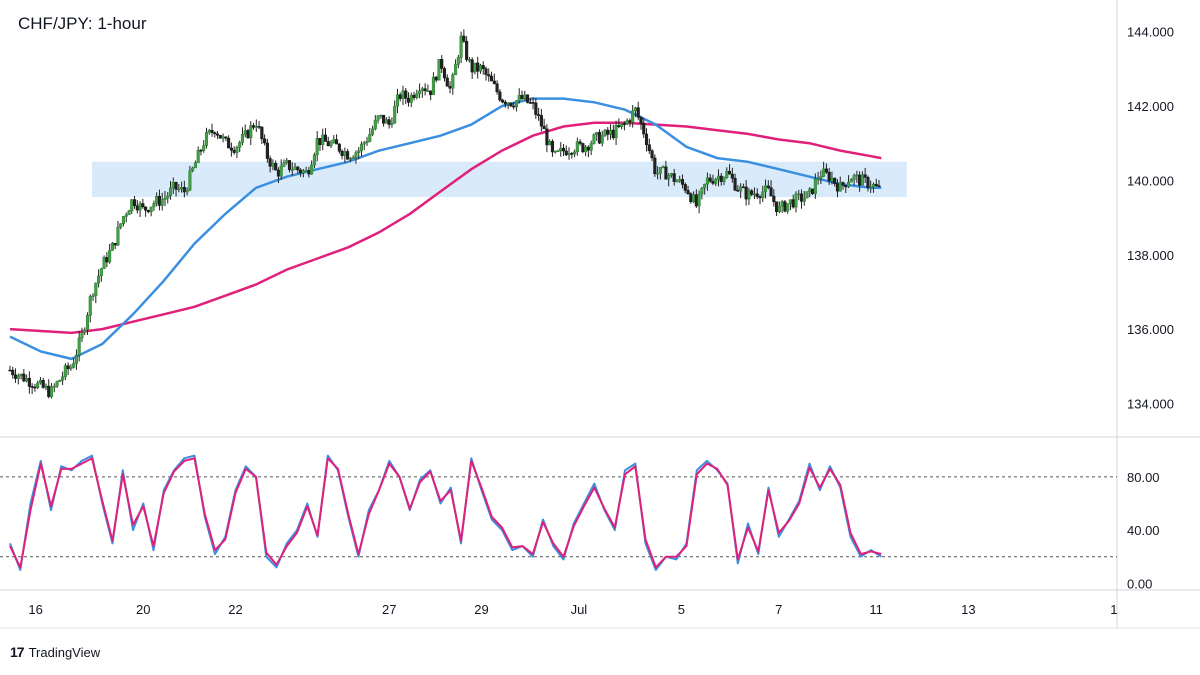 Image resolution: width=1200 pixels, height=675 pixels. I want to click on price-tick-label: 134.000, so click(1150, 404).